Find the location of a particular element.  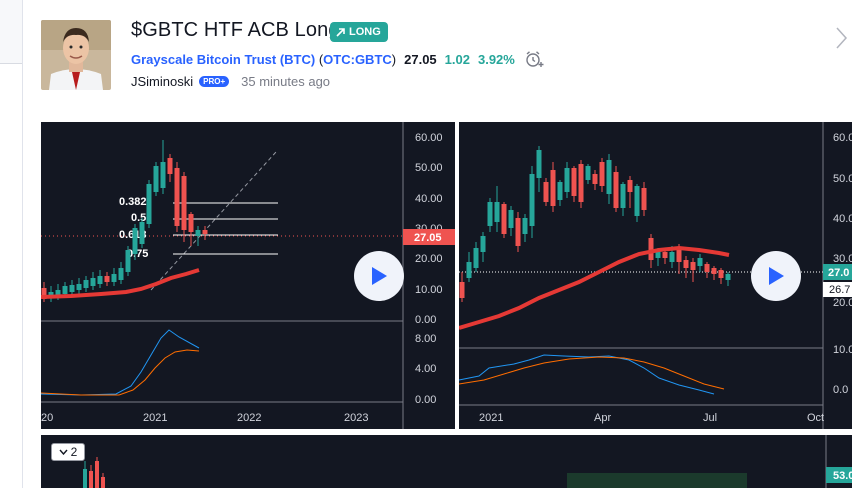

idea-title: $GBTC HTF ACB Long is located at coordinates (235, 30).